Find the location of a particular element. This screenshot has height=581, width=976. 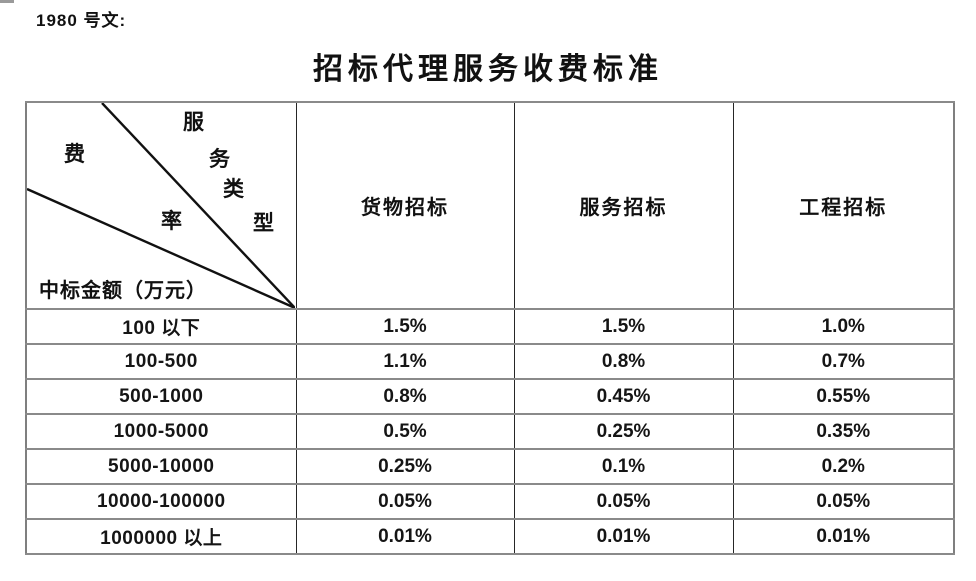

diagonal-corner-box: 服 务 类 型 费 率 中标金额（万元） is located at coordinates (161, 205).